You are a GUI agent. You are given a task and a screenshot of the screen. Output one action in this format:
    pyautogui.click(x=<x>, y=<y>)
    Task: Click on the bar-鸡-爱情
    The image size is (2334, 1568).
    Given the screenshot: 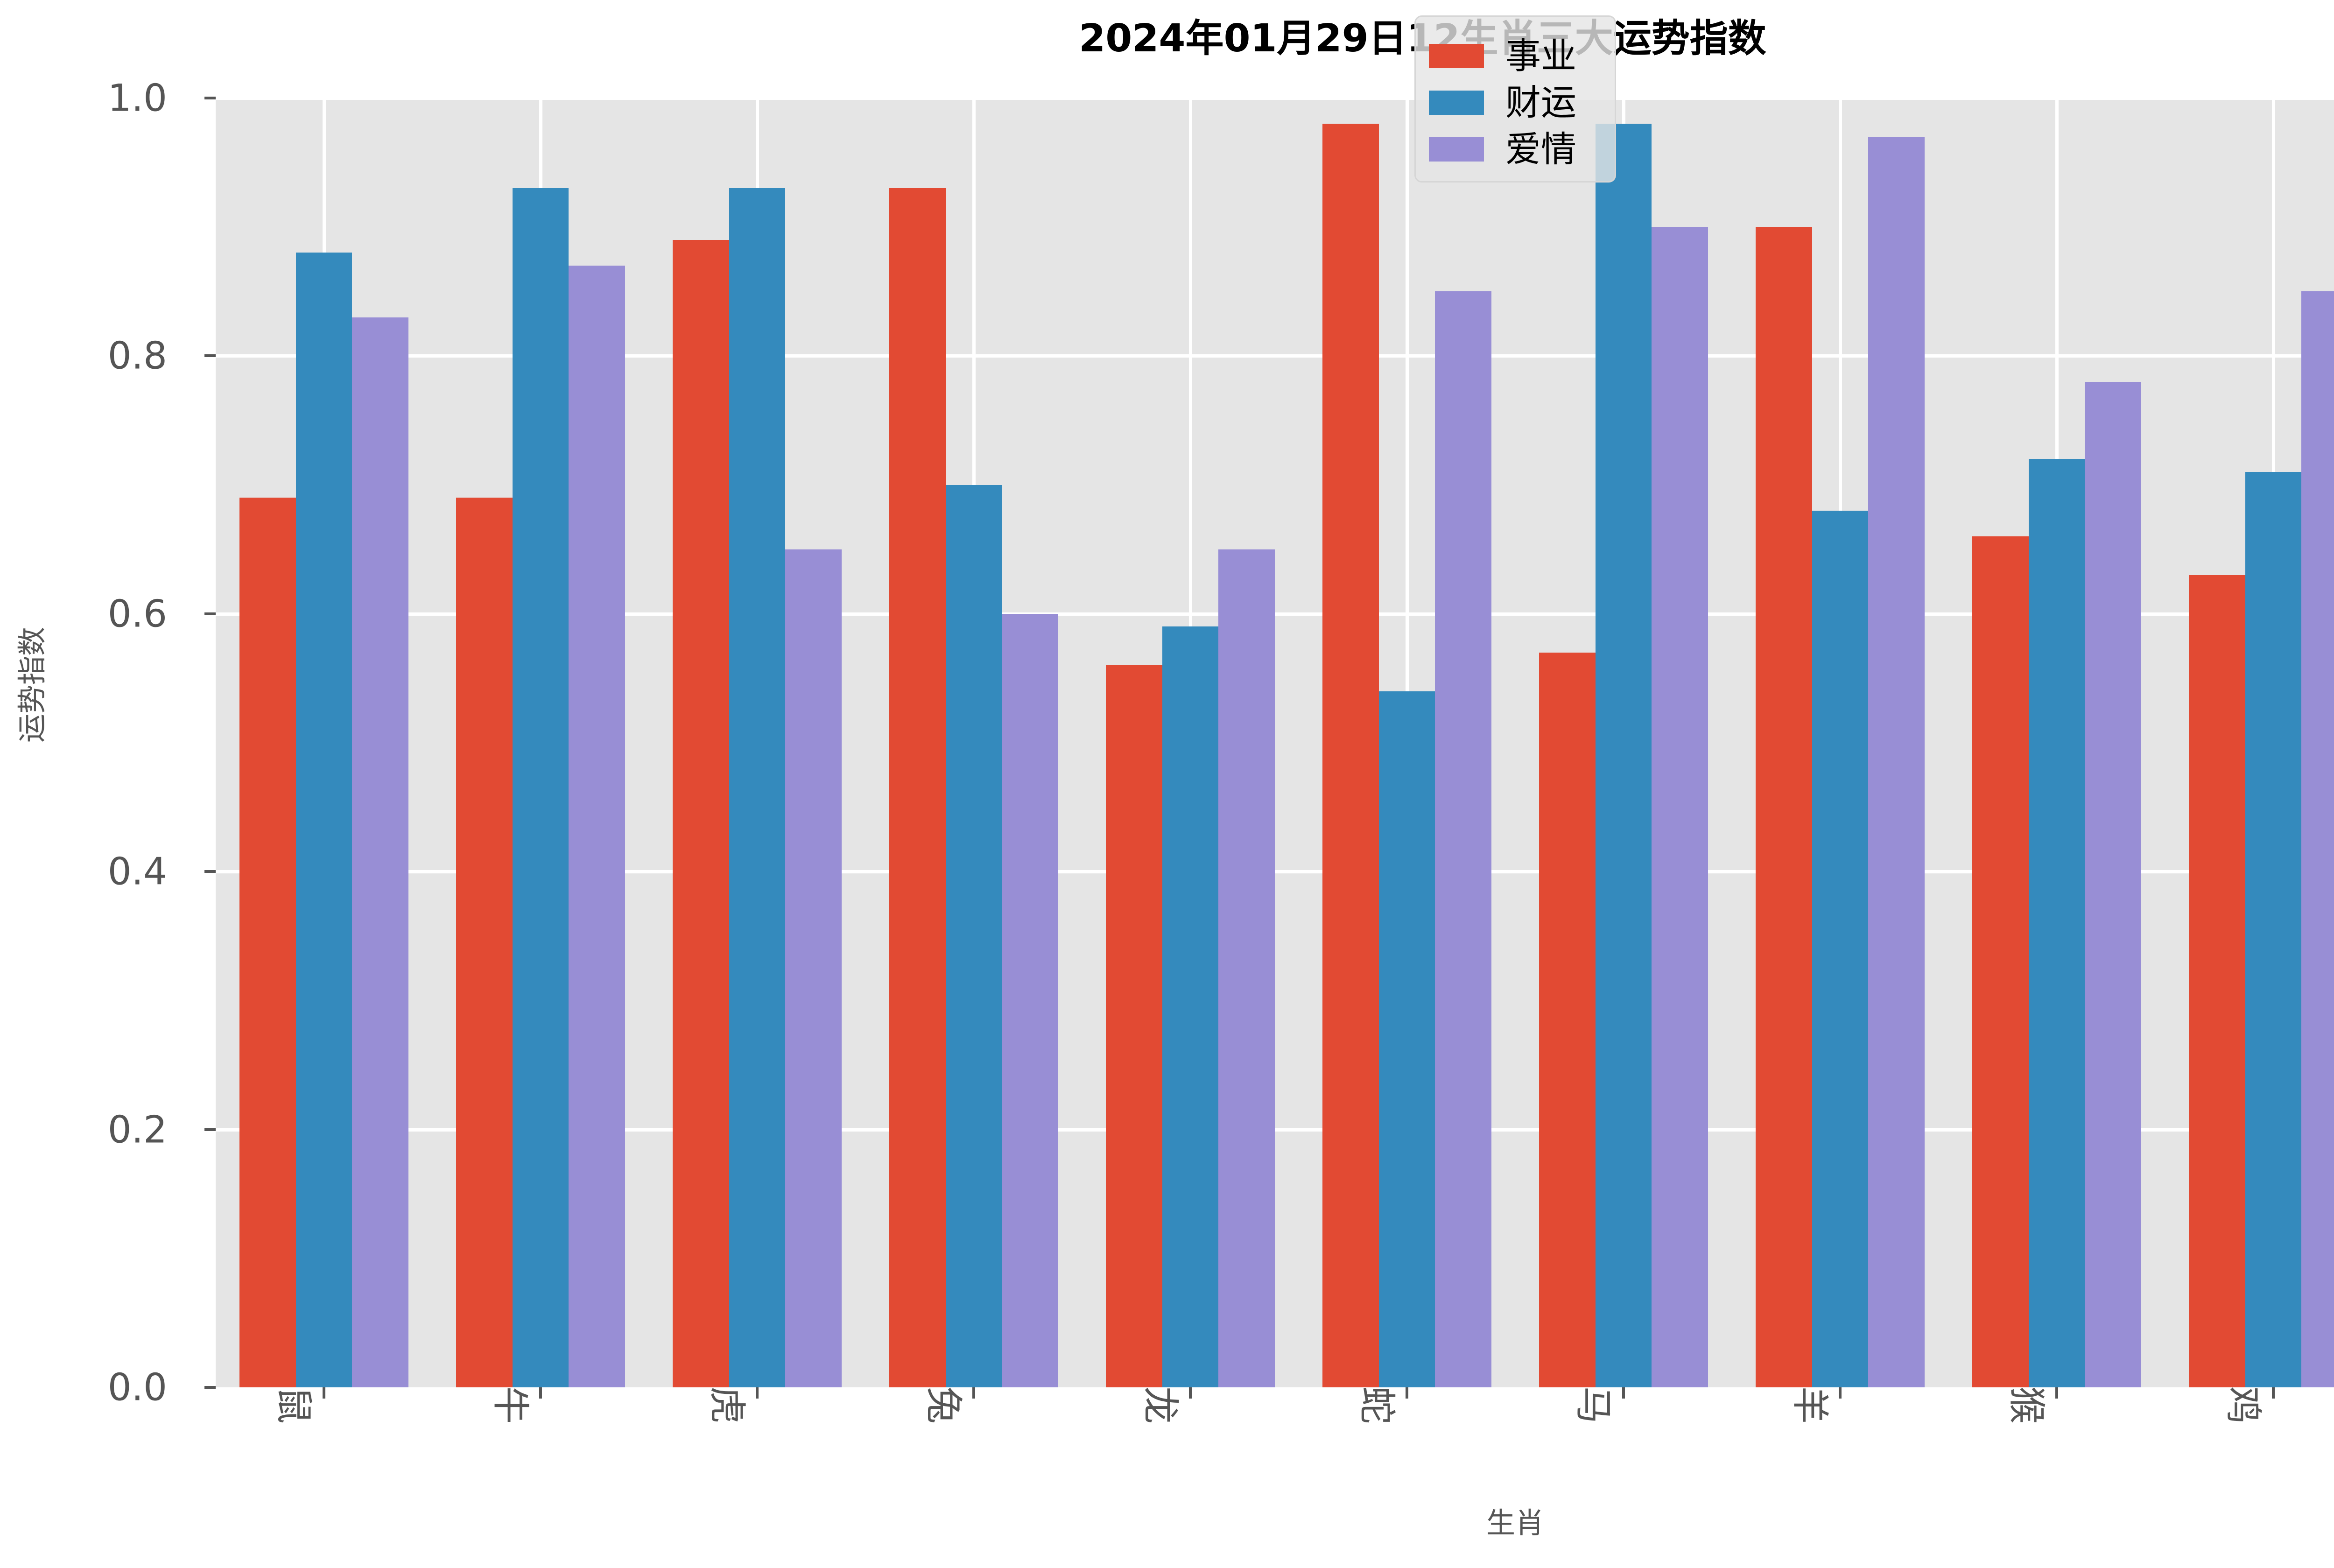 What is the action you would take?
    pyautogui.click(x=2317, y=839)
    